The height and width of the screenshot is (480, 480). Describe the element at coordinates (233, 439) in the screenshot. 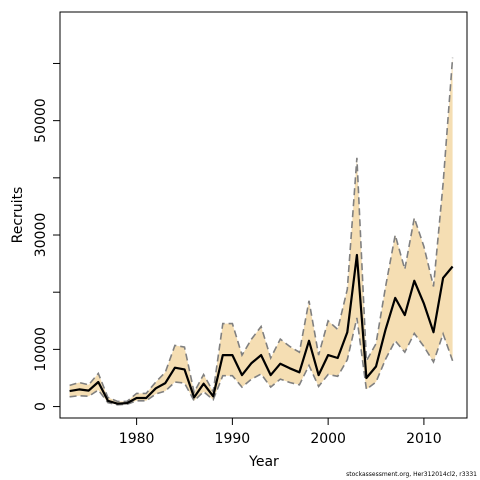

I see `x-tick-label: 1990` at that location.